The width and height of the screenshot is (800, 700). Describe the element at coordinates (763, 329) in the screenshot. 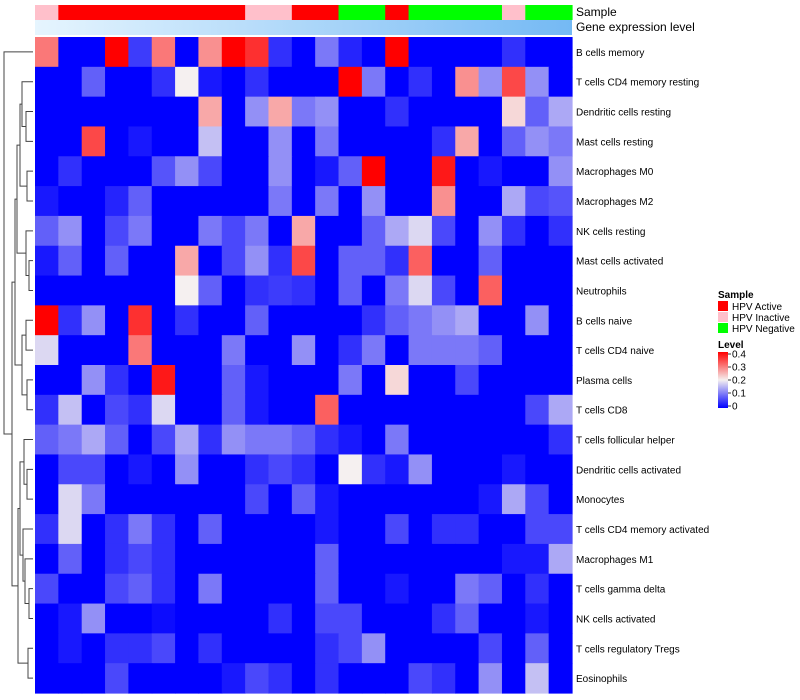

I see `legend-item-label: HPV Negative` at that location.